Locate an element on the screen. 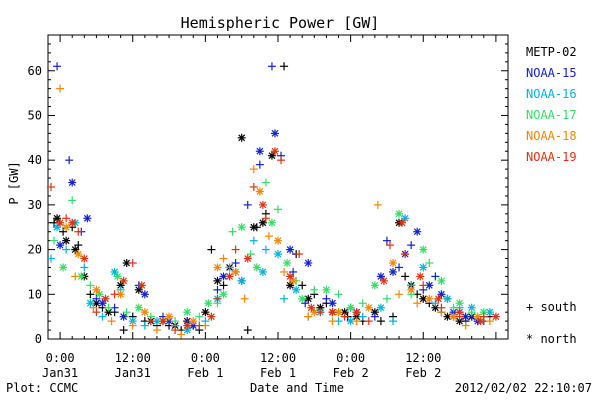 This screenshot has width=600, height=400. legend-entry: METP-02 is located at coordinates (551, 52).